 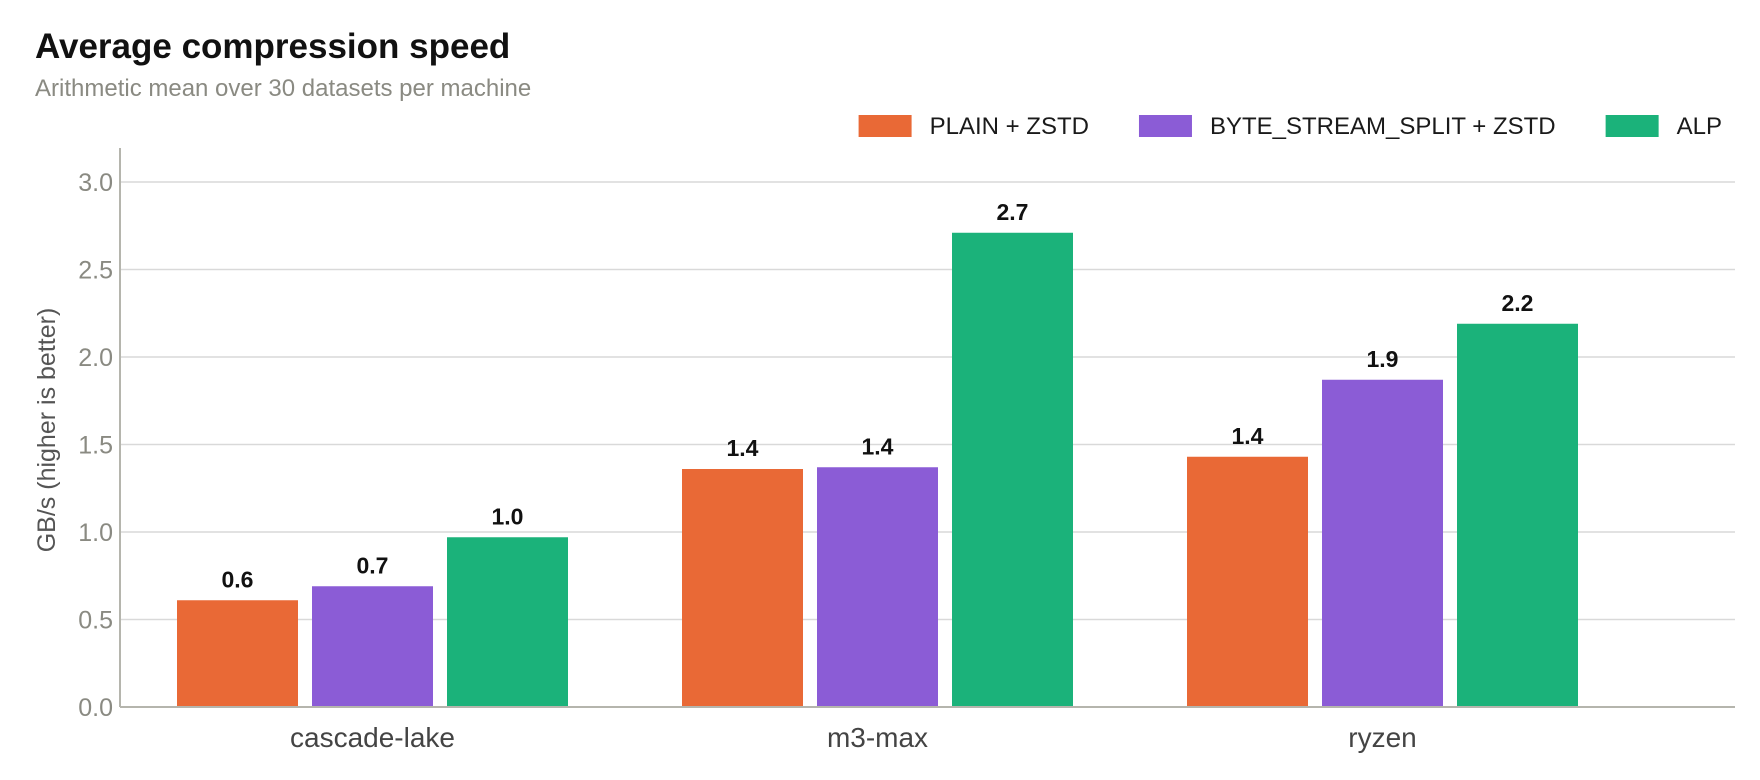 I want to click on legend: PLAIN + ZSTD BYTE_STREAM_SPLIT + ZSTD ALP, so click(x=1290, y=126).